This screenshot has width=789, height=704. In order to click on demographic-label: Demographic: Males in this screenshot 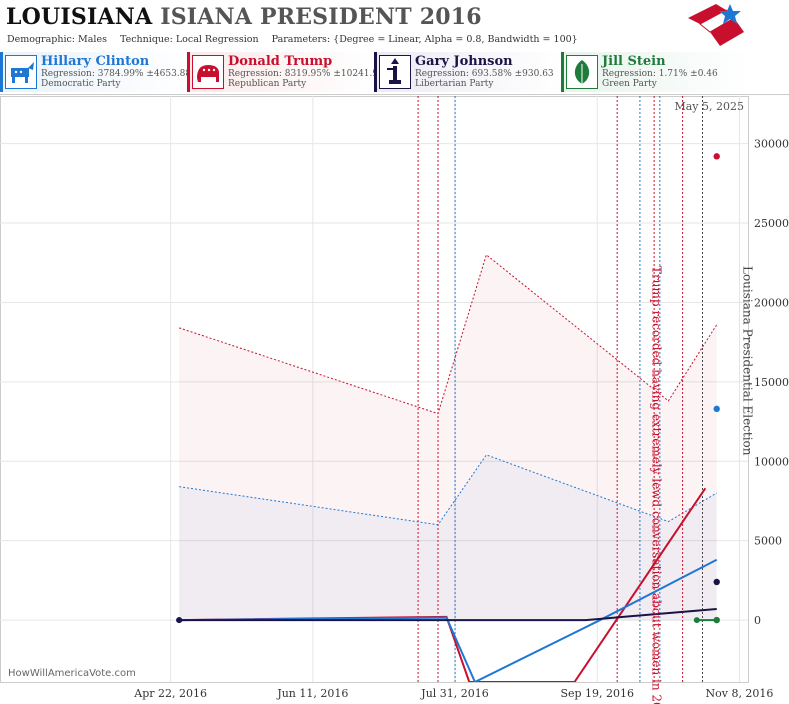, I will do `click(57, 39)`.